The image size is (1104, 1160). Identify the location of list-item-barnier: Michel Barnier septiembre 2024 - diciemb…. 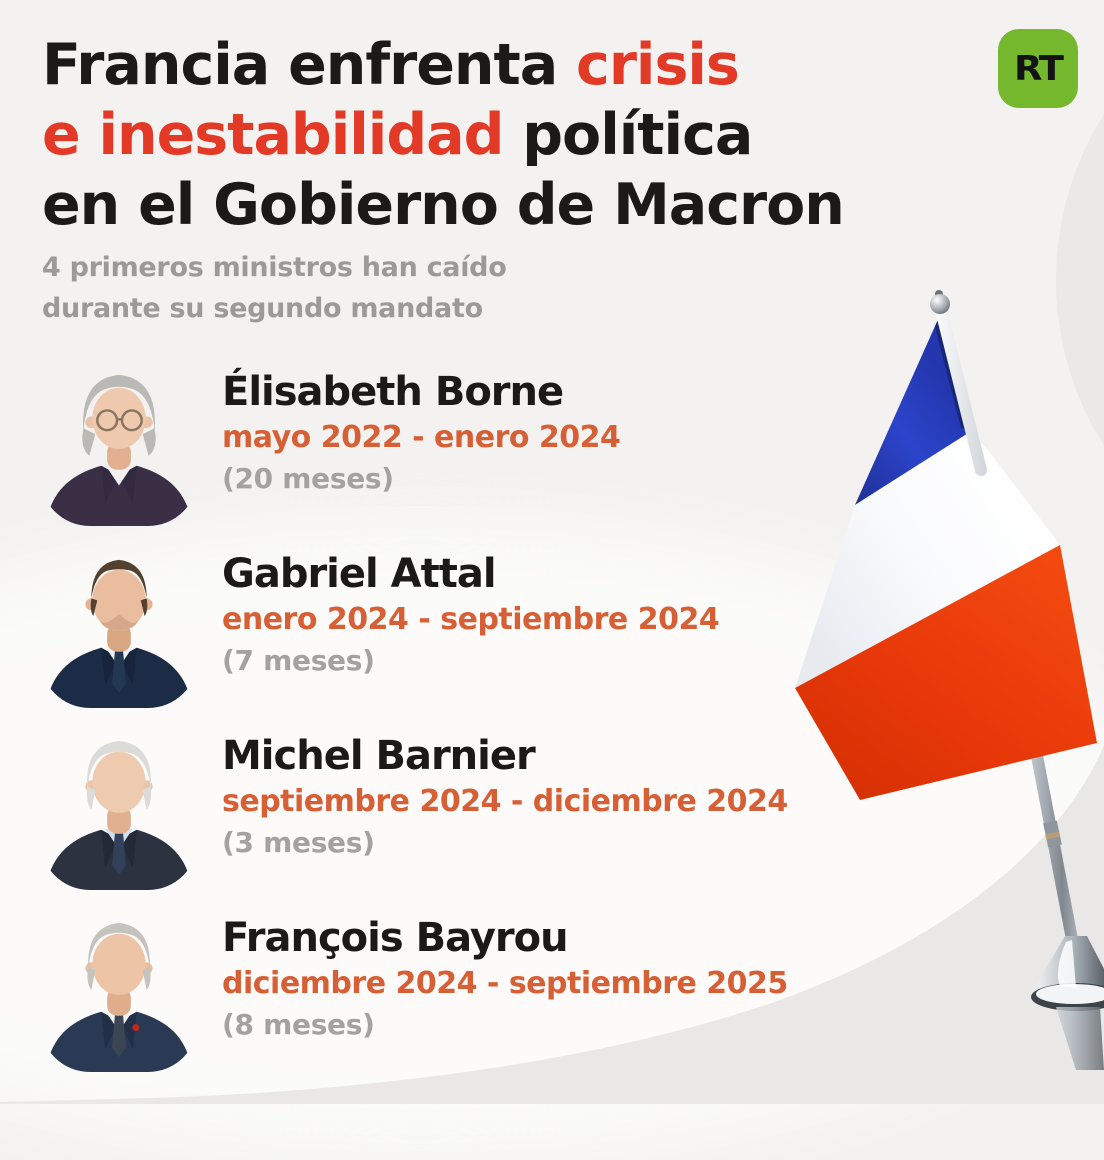
(410, 809).